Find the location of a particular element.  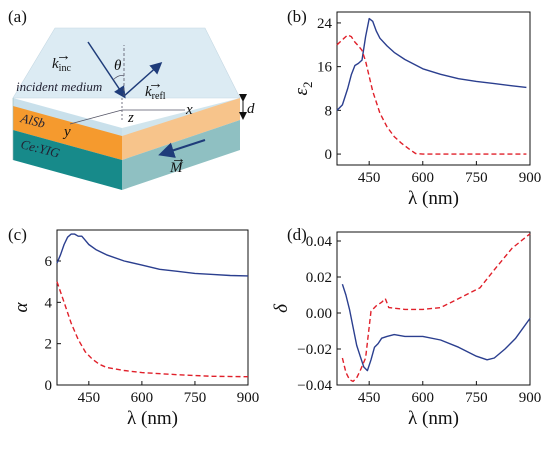

panel-label-b: (b) is located at coordinates (297, 16).